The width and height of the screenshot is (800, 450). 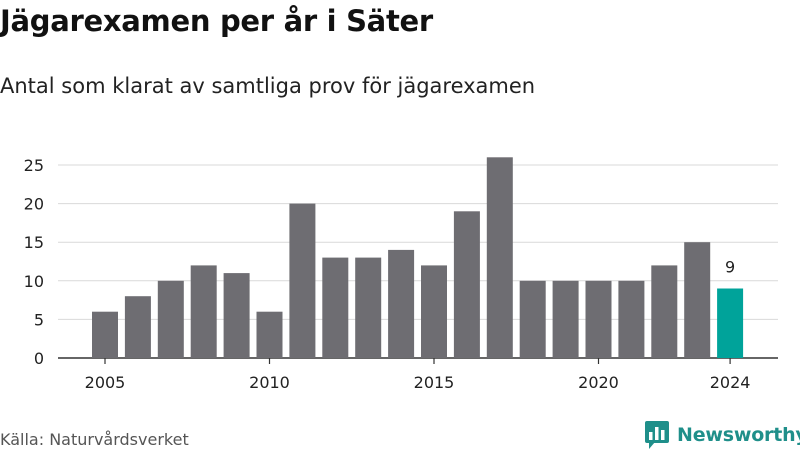 What do you see at coordinates (170, 319) in the screenshot?
I see `bar-2007` at bounding box center [170, 319].